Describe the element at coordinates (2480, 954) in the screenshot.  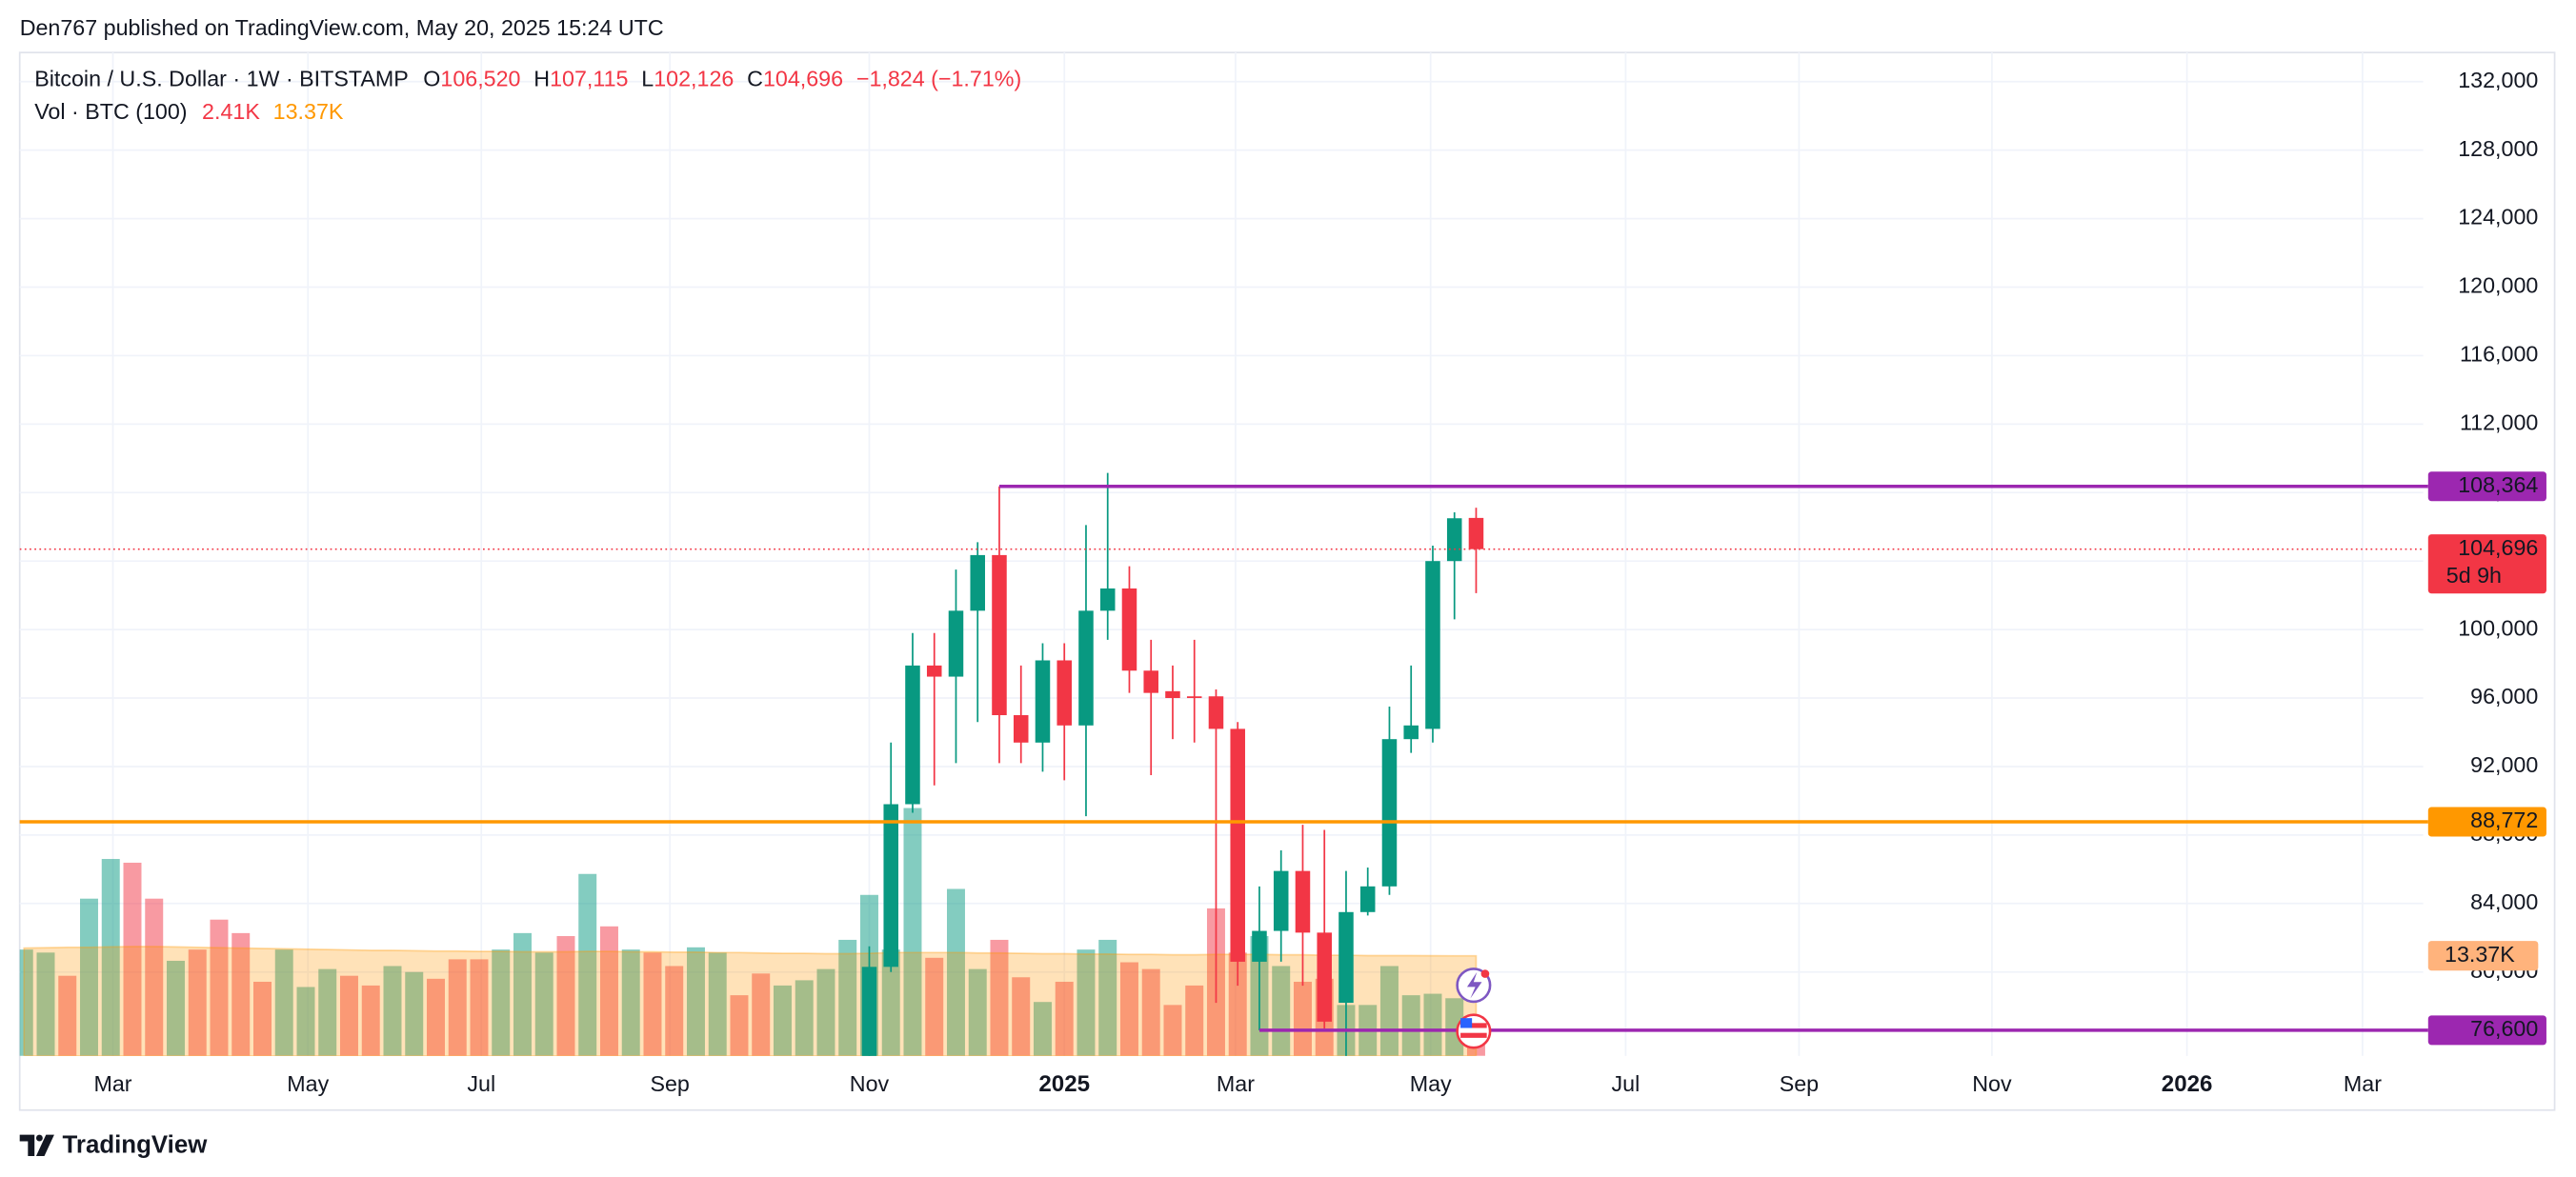
I see `volume-ma-label: 13.37K` at that location.